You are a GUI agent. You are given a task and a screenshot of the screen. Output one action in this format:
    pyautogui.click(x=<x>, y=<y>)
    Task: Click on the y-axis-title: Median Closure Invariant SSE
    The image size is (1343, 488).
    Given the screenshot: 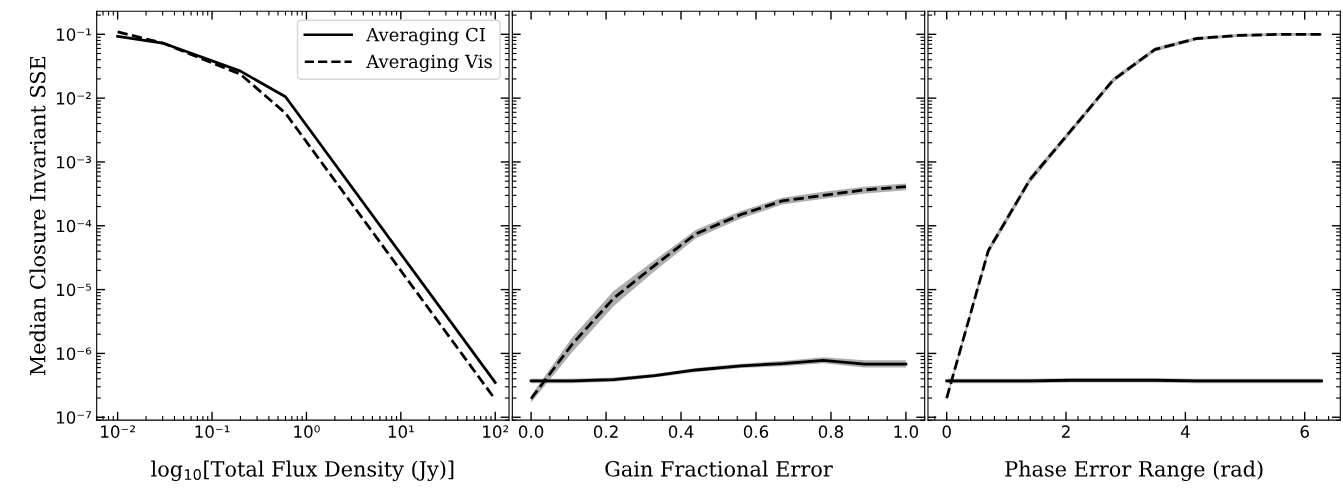 What is the action you would take?
    pyautogui.click(x=37, y=216)
    